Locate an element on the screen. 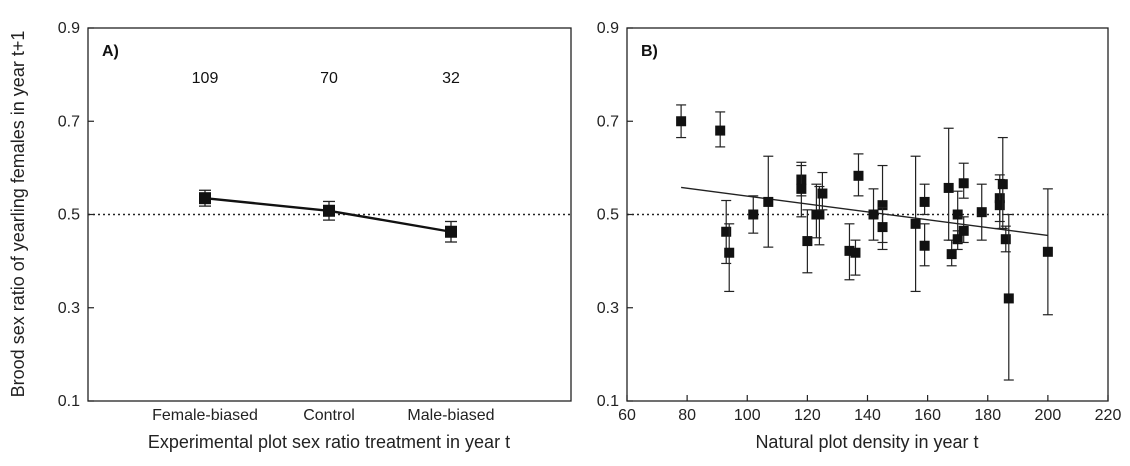 This screenshot has height=466, width=1130. panel-b-label: B) is located at coordinates (649, 51).